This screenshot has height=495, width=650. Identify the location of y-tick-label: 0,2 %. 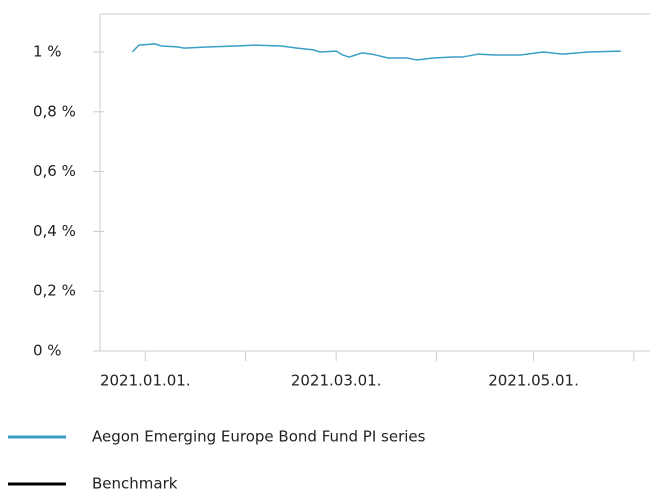
(54, 291).